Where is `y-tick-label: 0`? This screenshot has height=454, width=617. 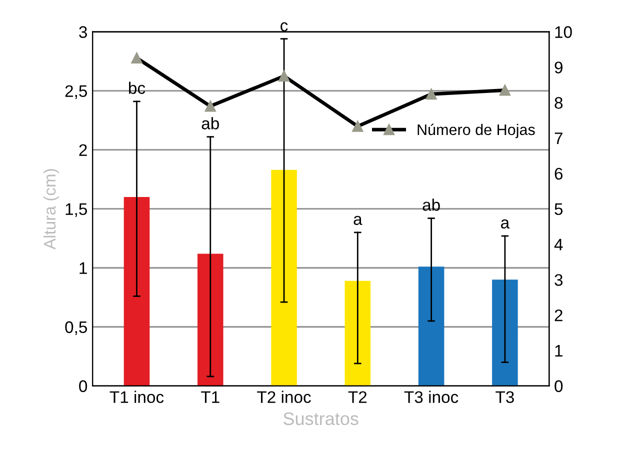
y-tick-label: 0 is located at coordinates (83, 386).